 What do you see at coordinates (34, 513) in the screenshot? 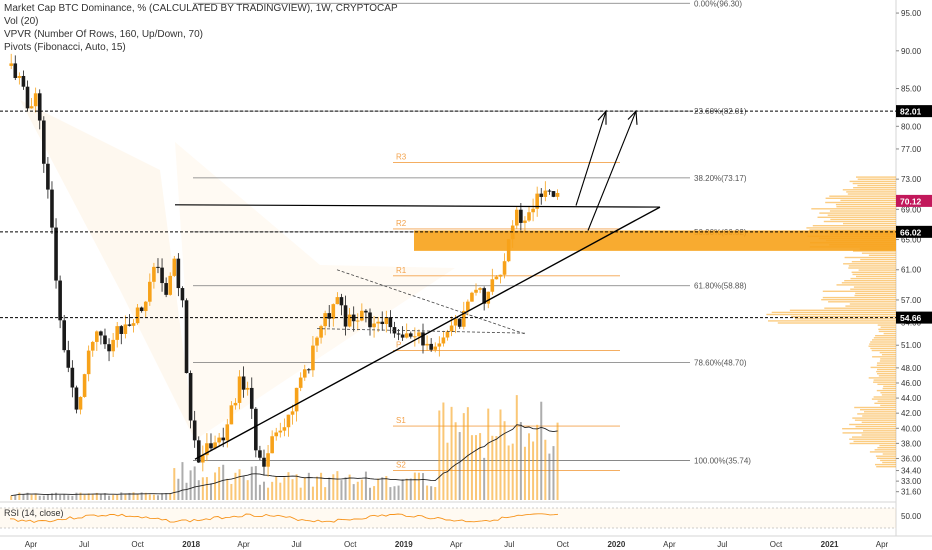
I see `rsi-legend: RSI (14, close)` at bounding box center [34, 513].